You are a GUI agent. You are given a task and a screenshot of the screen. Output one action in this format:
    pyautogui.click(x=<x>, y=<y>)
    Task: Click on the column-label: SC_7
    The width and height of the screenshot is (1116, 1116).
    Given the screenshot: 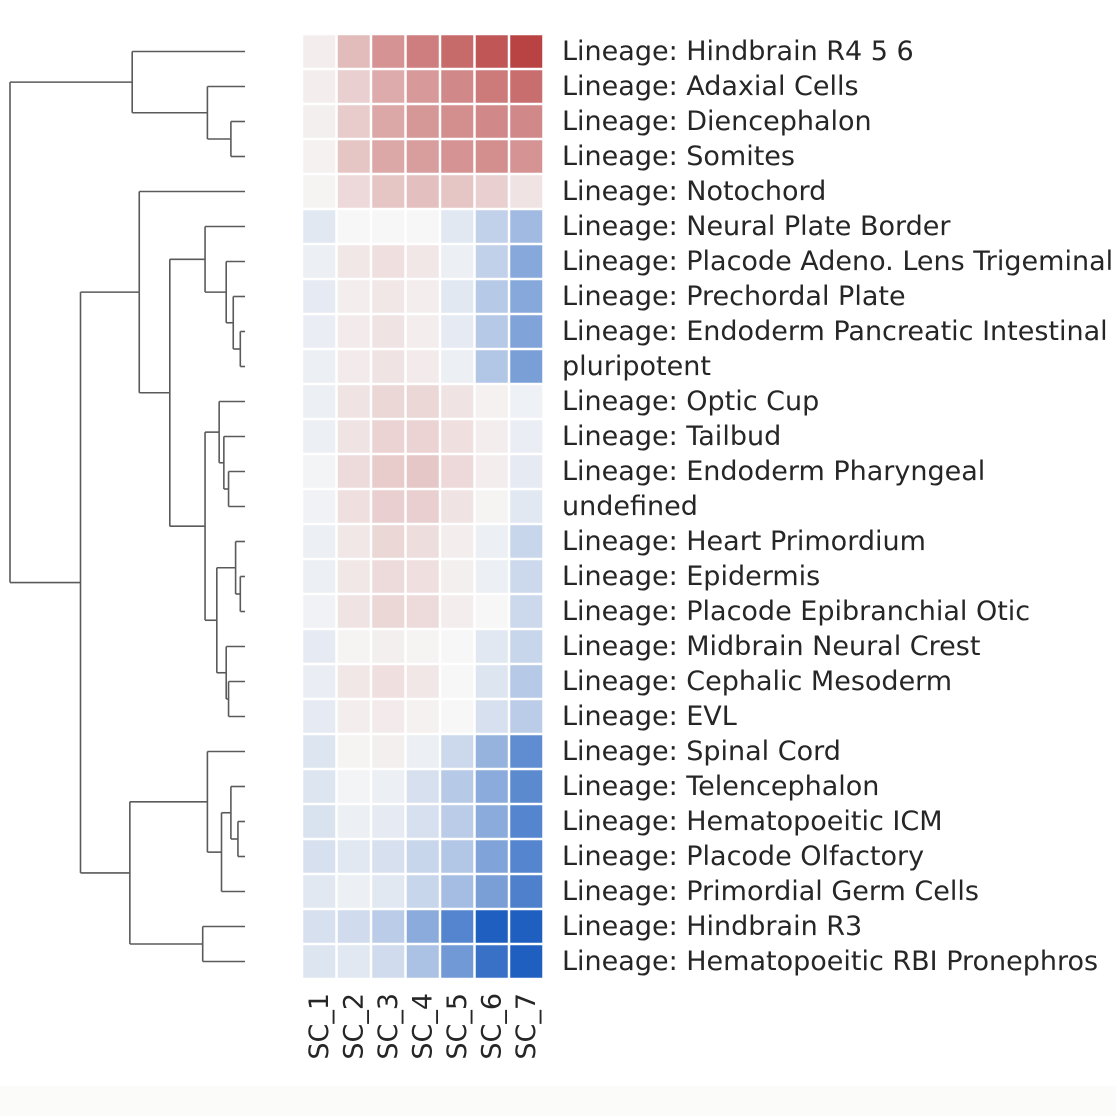 What is the action you would take?
    pyautogui.click(x=526, y=1026)
    